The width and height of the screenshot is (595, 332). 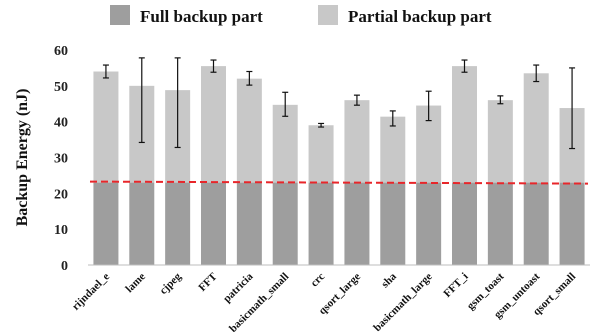 I want to click on bar-gsm-untoast-full-backup, so click(x=536, y=223).